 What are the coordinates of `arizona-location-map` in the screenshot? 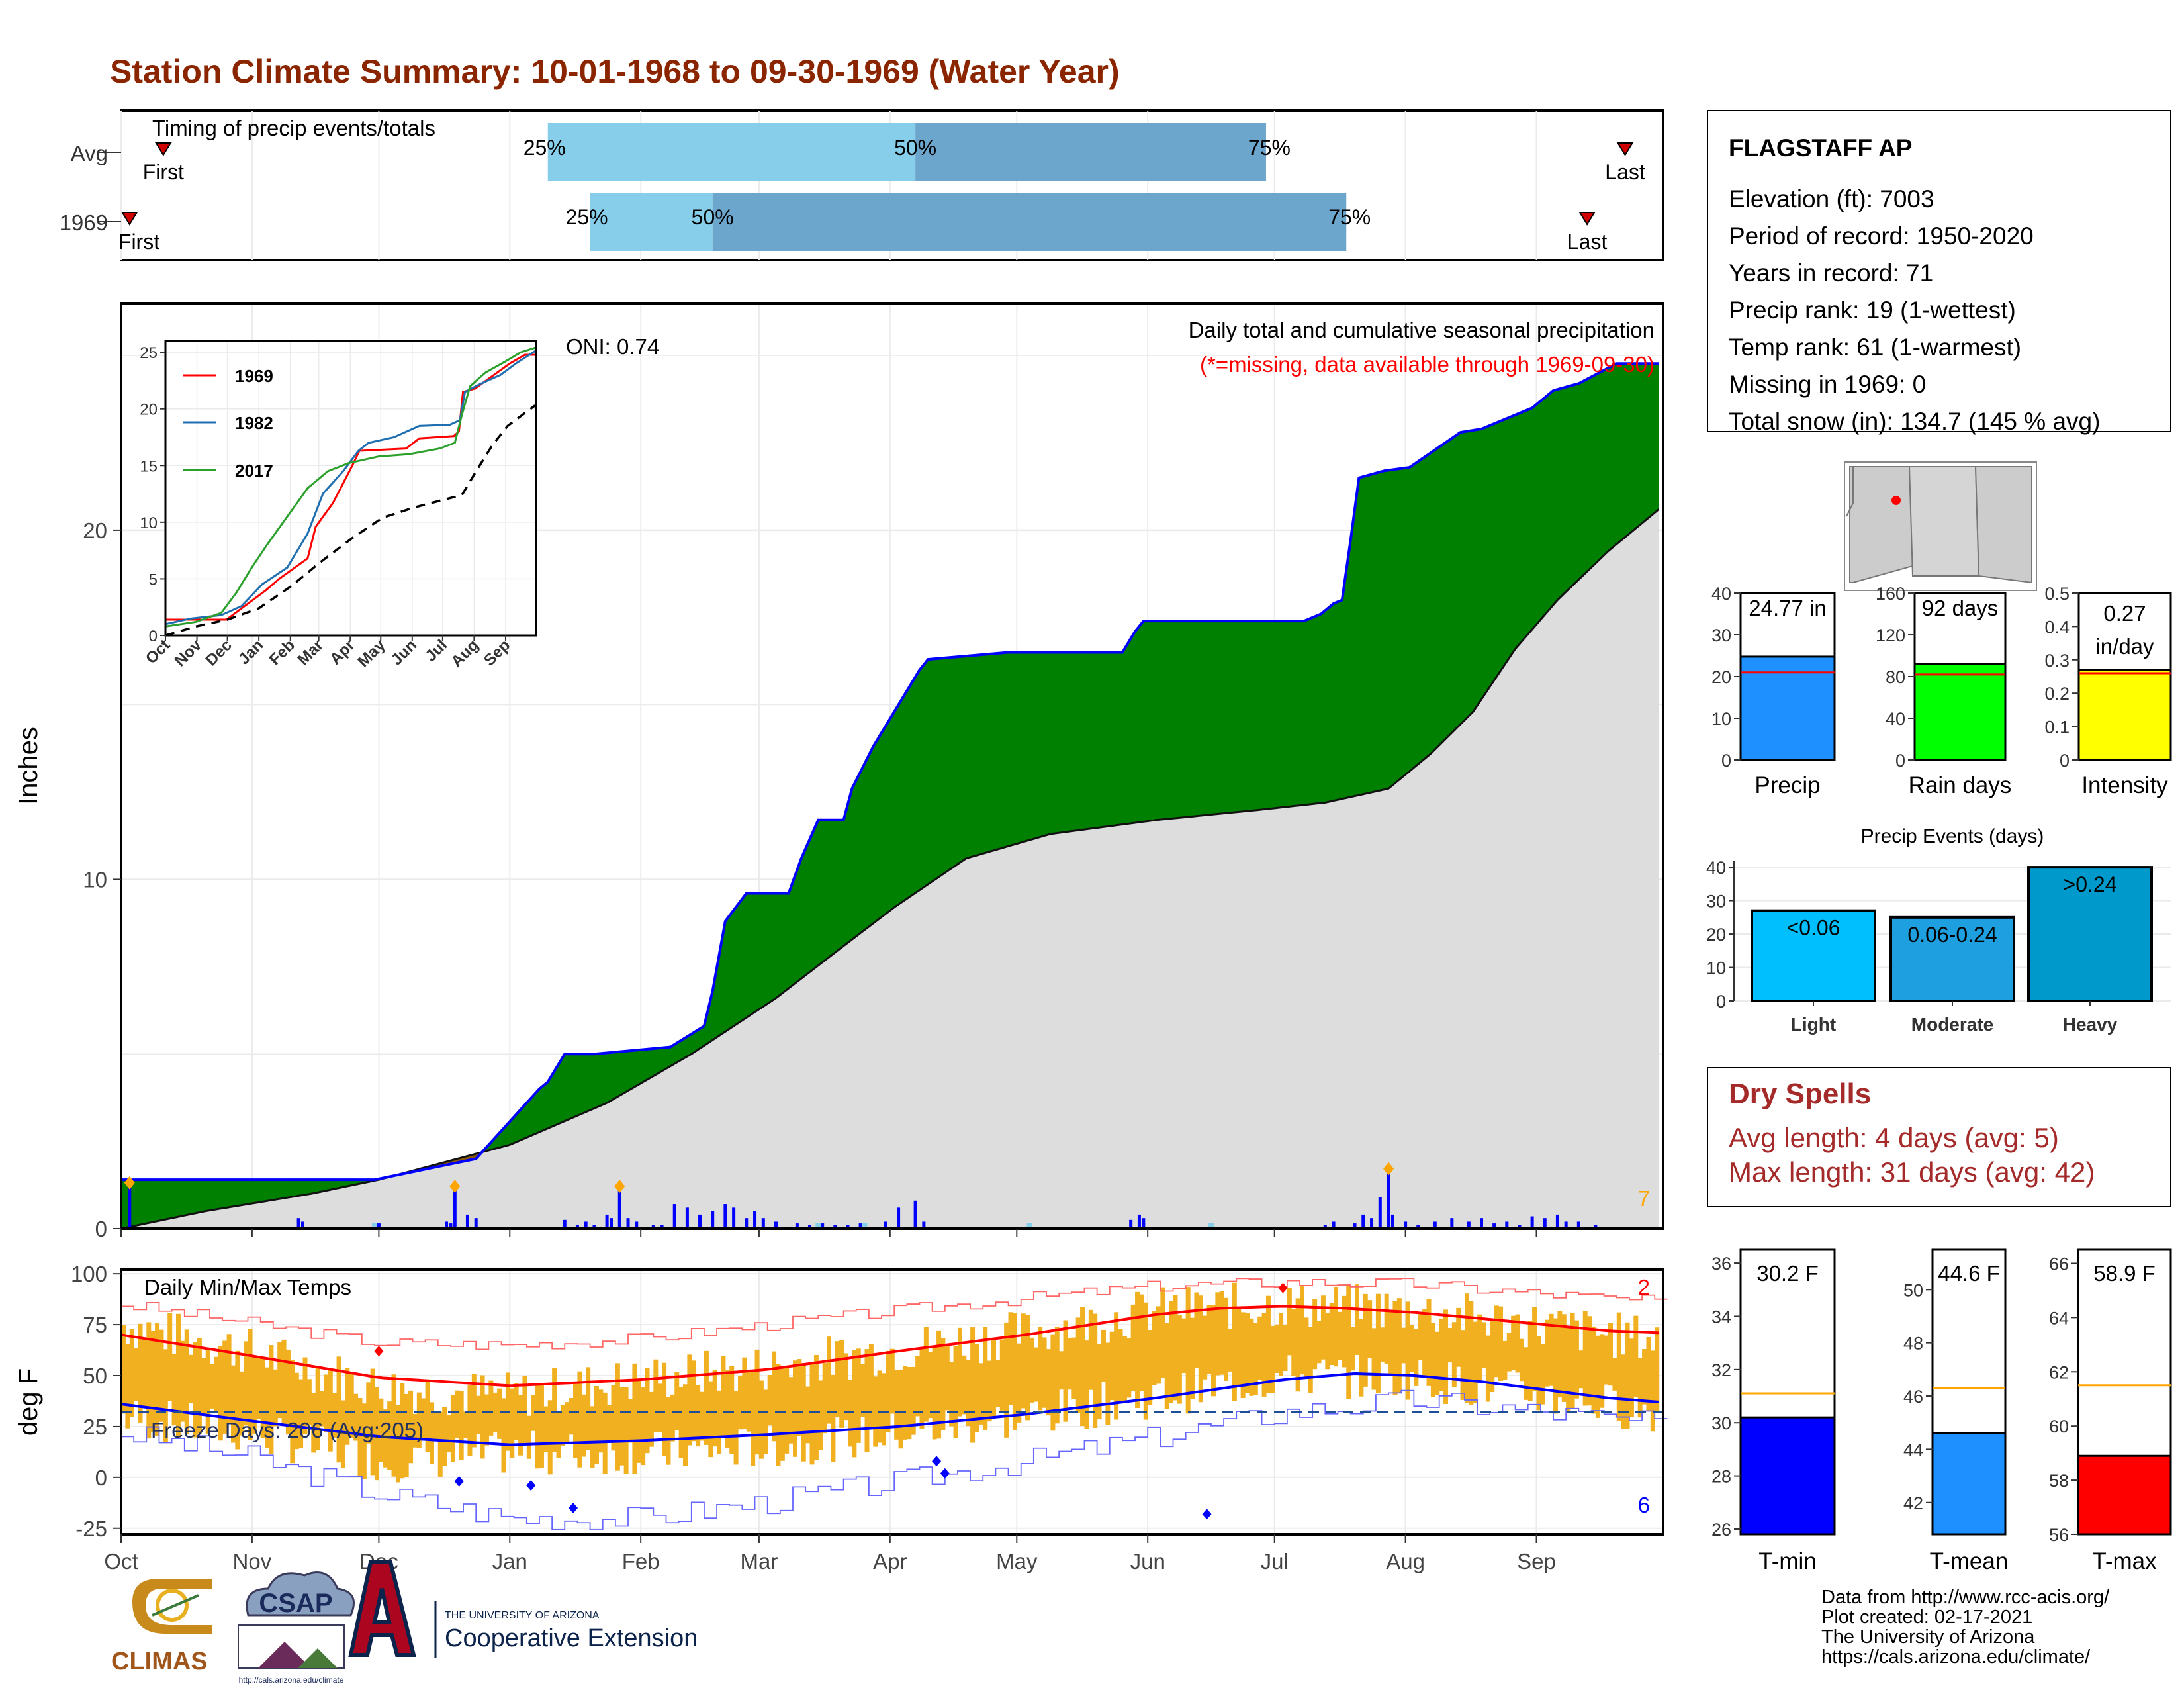 It's located at (1940, 526).